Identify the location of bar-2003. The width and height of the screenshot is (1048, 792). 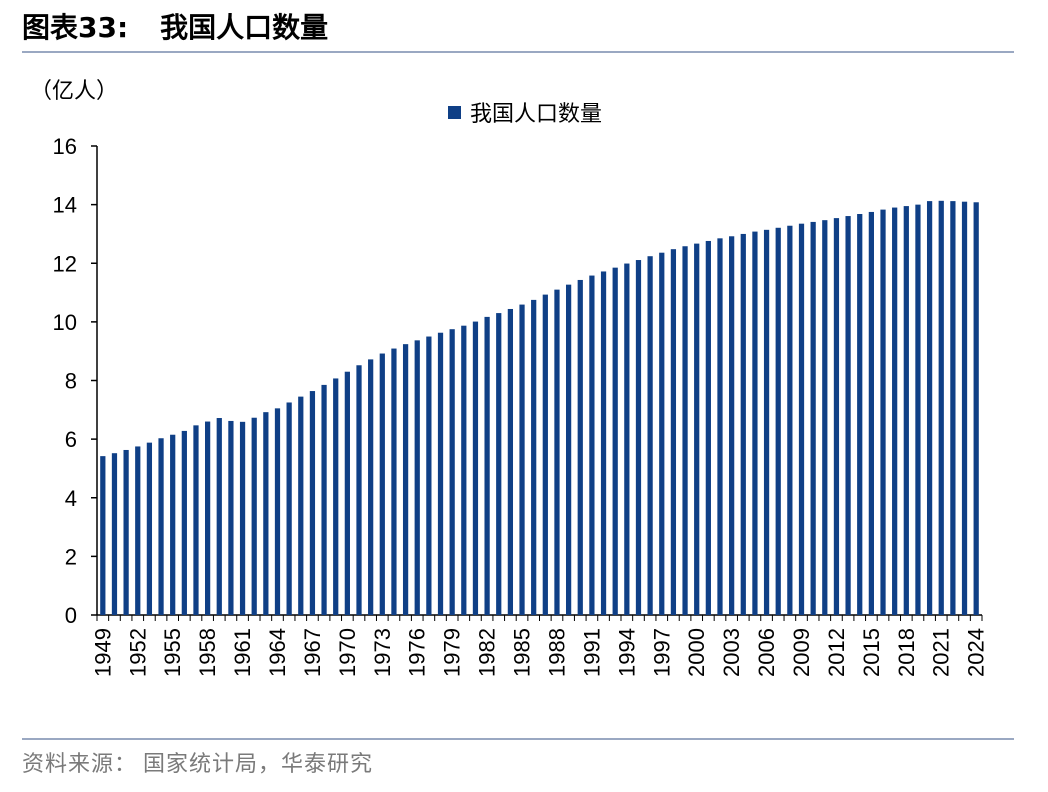
(732, 425).